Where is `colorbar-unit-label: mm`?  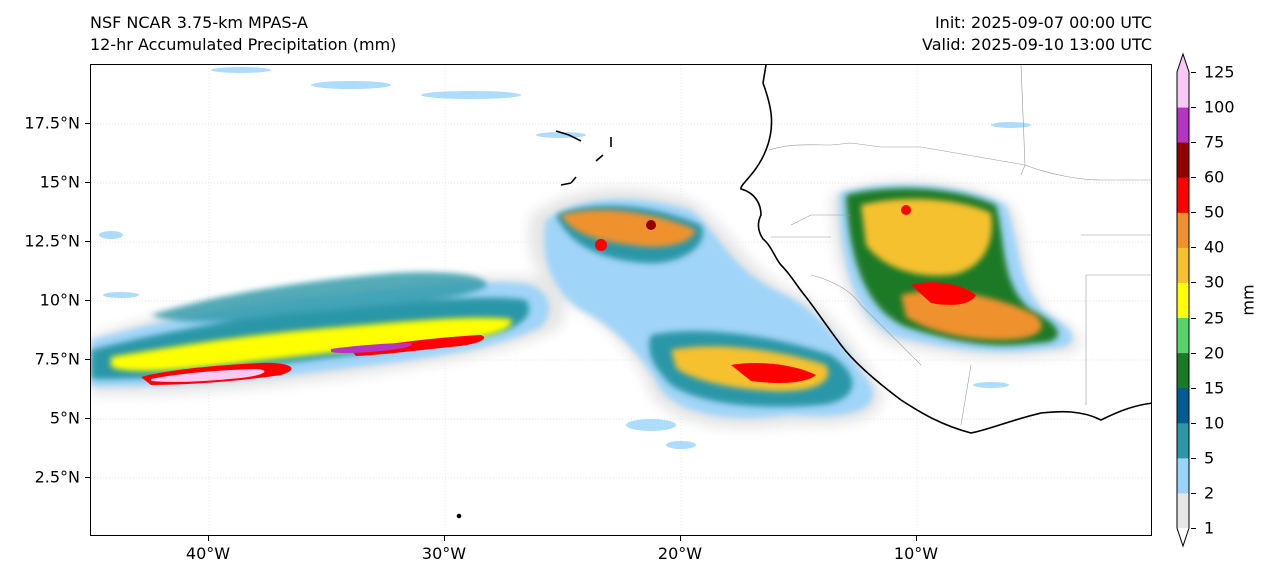 colorbar-unit-label: mm is located at coordinates (1248, 300).